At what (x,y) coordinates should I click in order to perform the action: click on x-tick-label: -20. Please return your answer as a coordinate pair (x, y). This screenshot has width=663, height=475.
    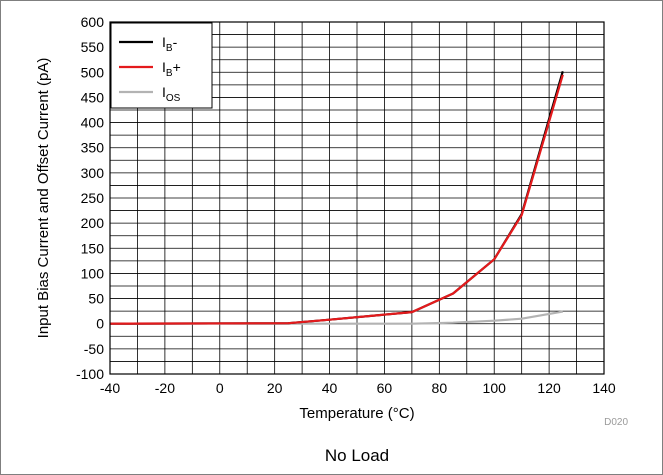
    Looking at the image, I should click on (165, 388).